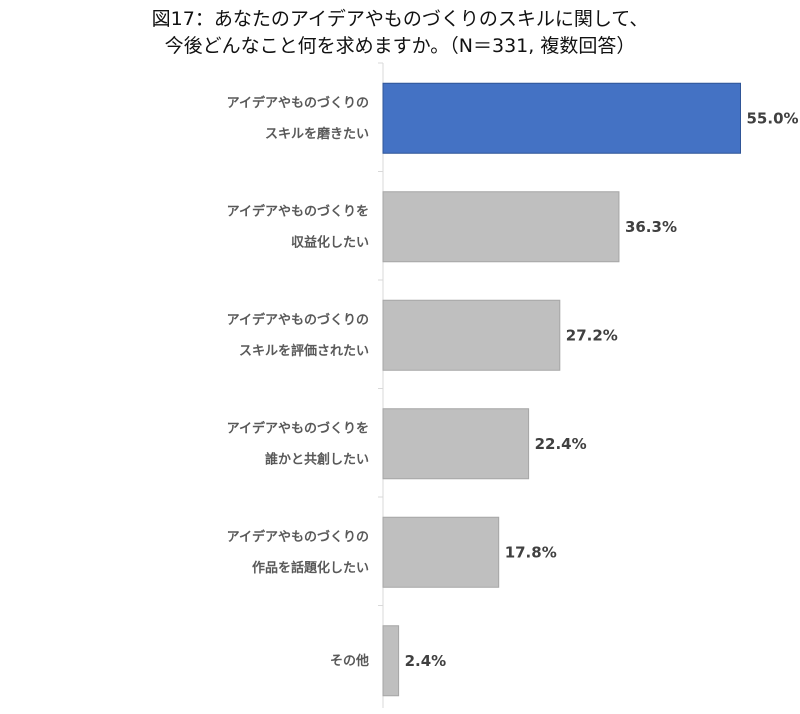 The width and height of the screenshot is (800, 714). Describe the element at coordinates (400, 19) in the screenshot. I see `chart-title-line-1: 図17：あなたのアイデアやものづくりのスキルに関して、` at that location.